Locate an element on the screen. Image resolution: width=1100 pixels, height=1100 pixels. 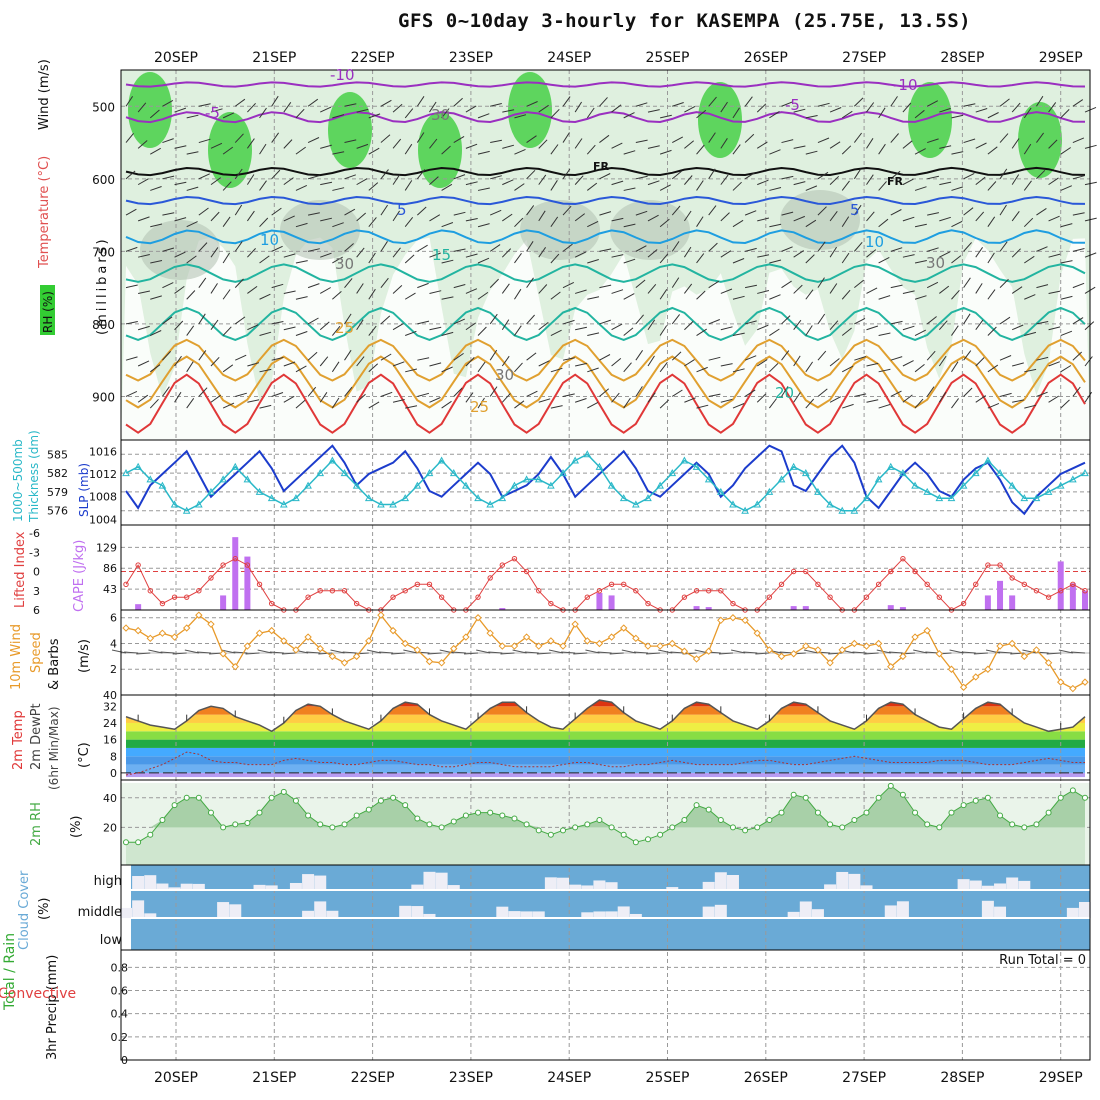
temperature-contour is located at coordinates (605, 323).